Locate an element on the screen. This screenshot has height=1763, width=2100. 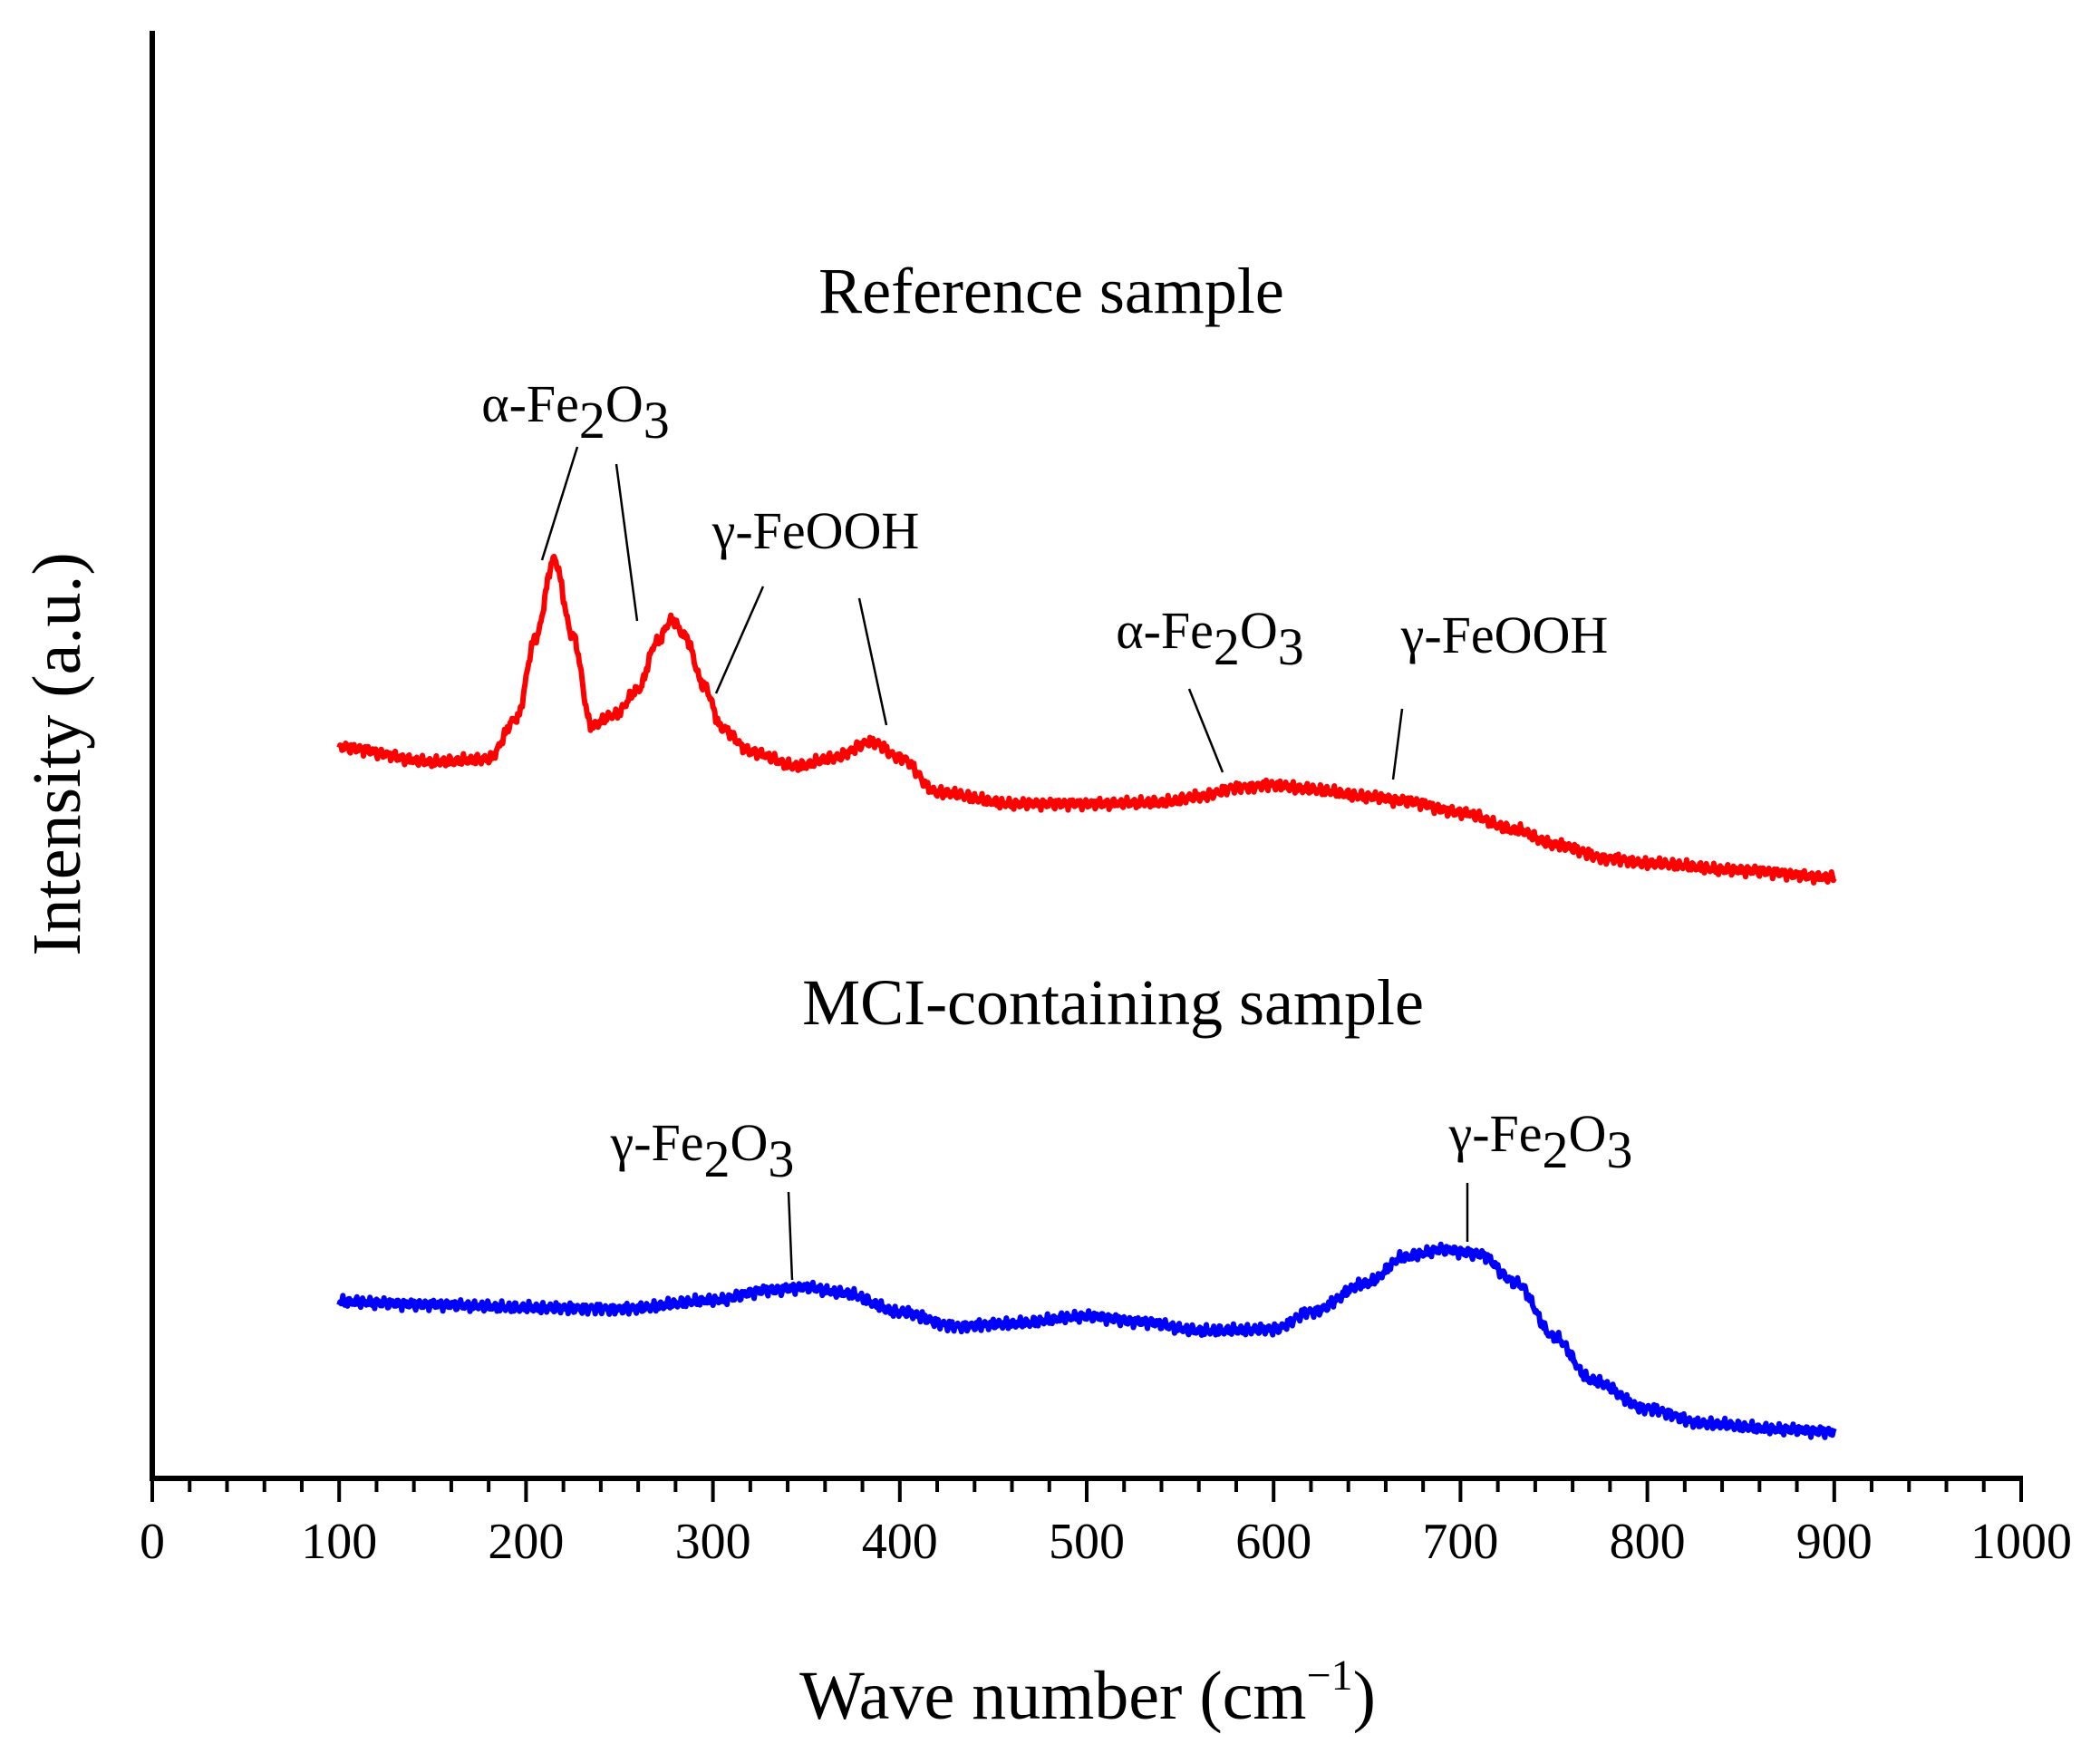
x-axis-title: Wave number (cm−1) is located at coordinates (1087, 1693).